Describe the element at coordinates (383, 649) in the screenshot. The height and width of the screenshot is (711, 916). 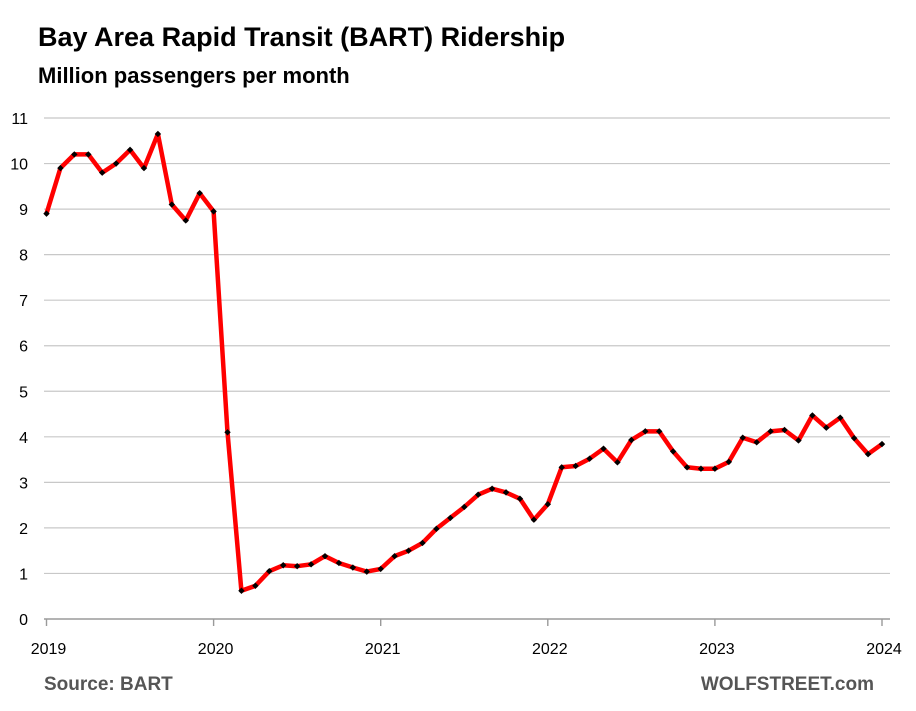
I see `x-tick-label: 2021` at that location.